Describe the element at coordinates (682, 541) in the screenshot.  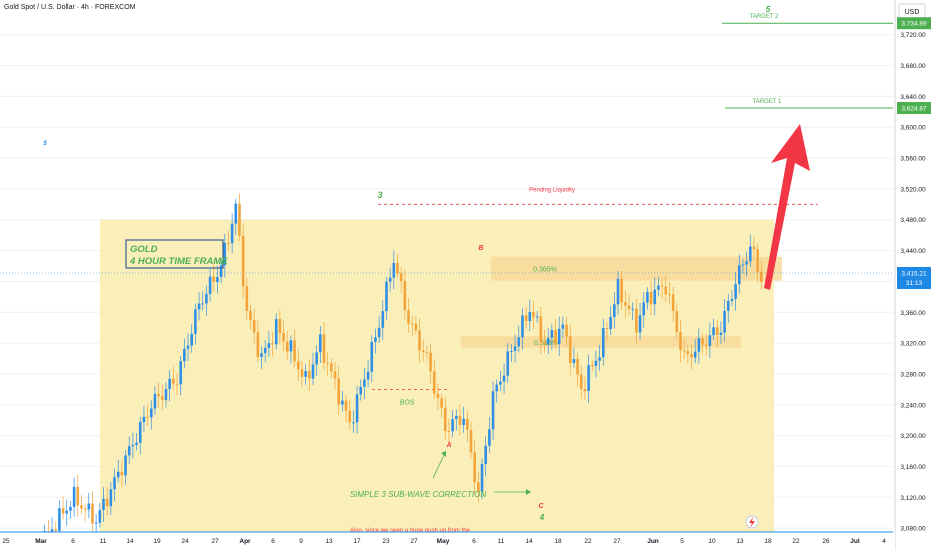
I see `time-tick-label: 5` at that location.